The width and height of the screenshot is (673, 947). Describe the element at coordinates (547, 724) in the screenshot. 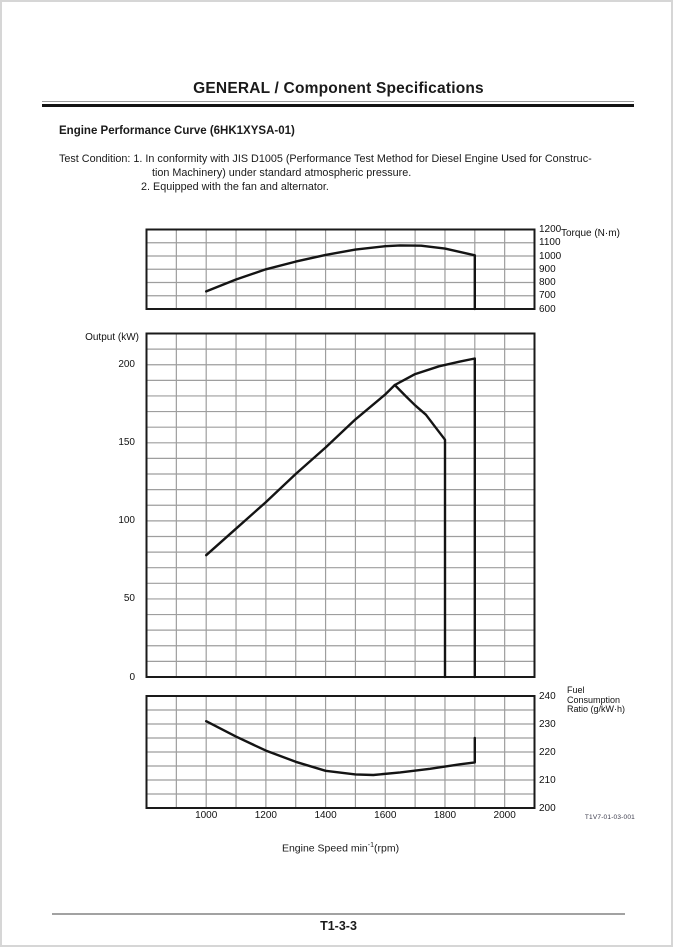

I see `fuel-y-tick-label: 230` at that location.